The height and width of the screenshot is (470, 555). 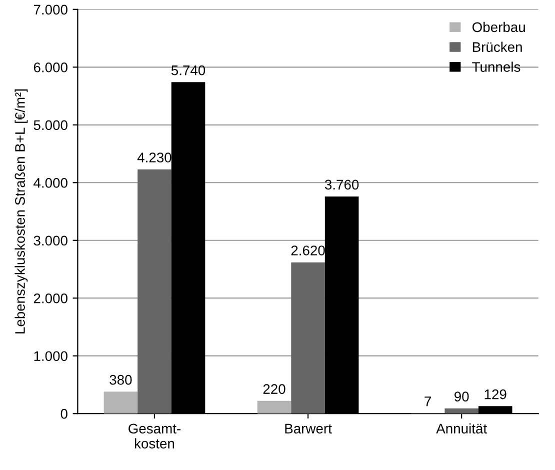 What do you see at coordinates (51, 356) in the screenshot?
I see `y-tick-label: 1.000` at bounding box center [51, 356].